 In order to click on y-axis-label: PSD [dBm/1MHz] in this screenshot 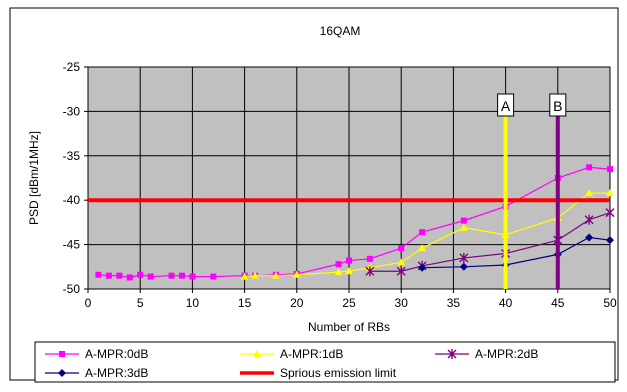, I will do `click(34, 178)`.